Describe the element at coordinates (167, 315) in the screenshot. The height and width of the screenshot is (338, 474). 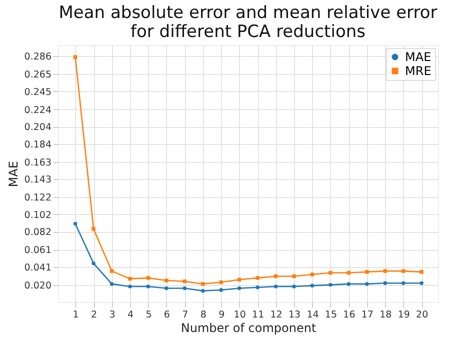
I see `x-tick-label: 6` at that location.